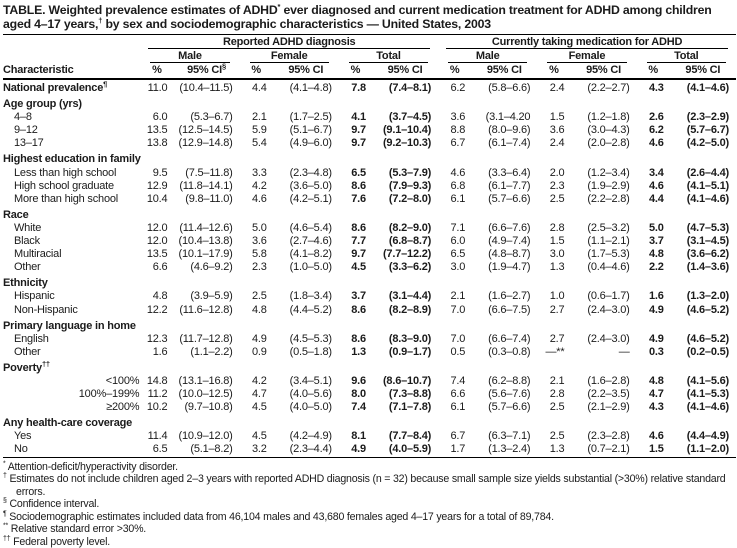 Image resolution: width=737 pixels, height=548 pixels. I want to click on table-cell: (2.3–2.8), so click(608, 436).